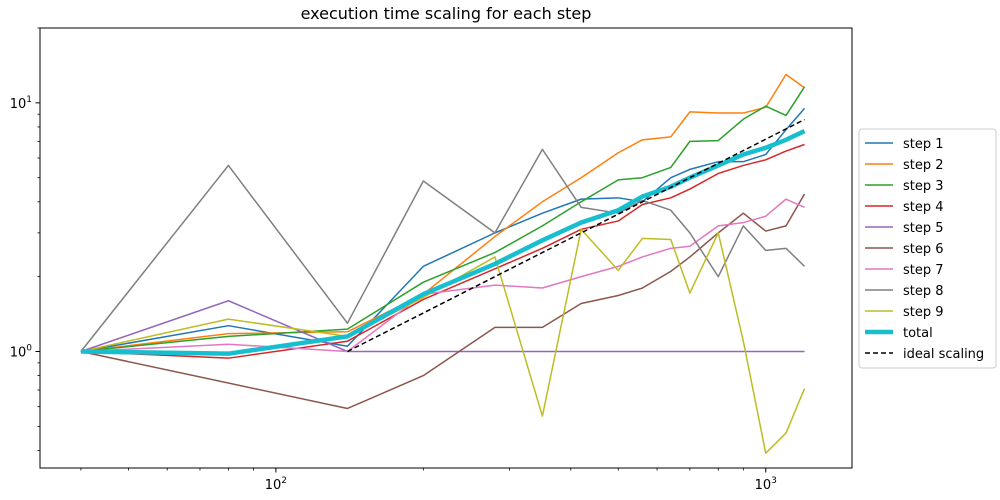 The height and width of the screenshot is (500, 1000). I want to click on chart-title: execution time scaling for each step, so click(446, 13).